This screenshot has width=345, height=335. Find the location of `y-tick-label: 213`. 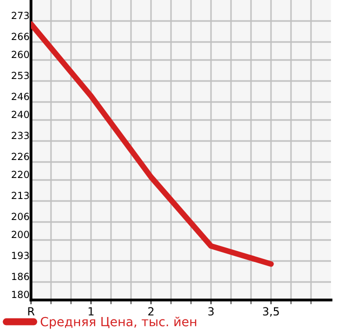

y-tick-label: 213 is located at coordinates (20, 196).